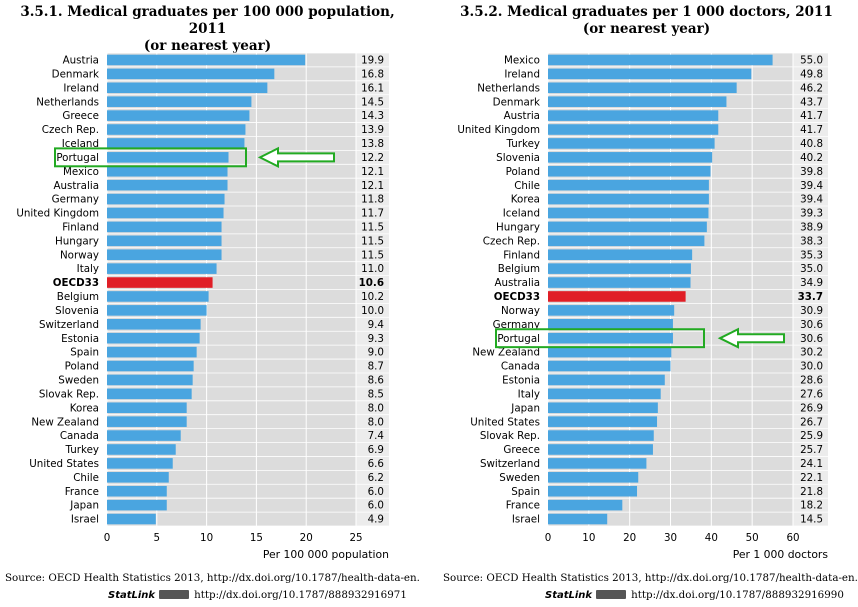 This screenshot has height=607, width=858. I want to click on chart-1-value-label-13: 11.5, so click(372, 241).